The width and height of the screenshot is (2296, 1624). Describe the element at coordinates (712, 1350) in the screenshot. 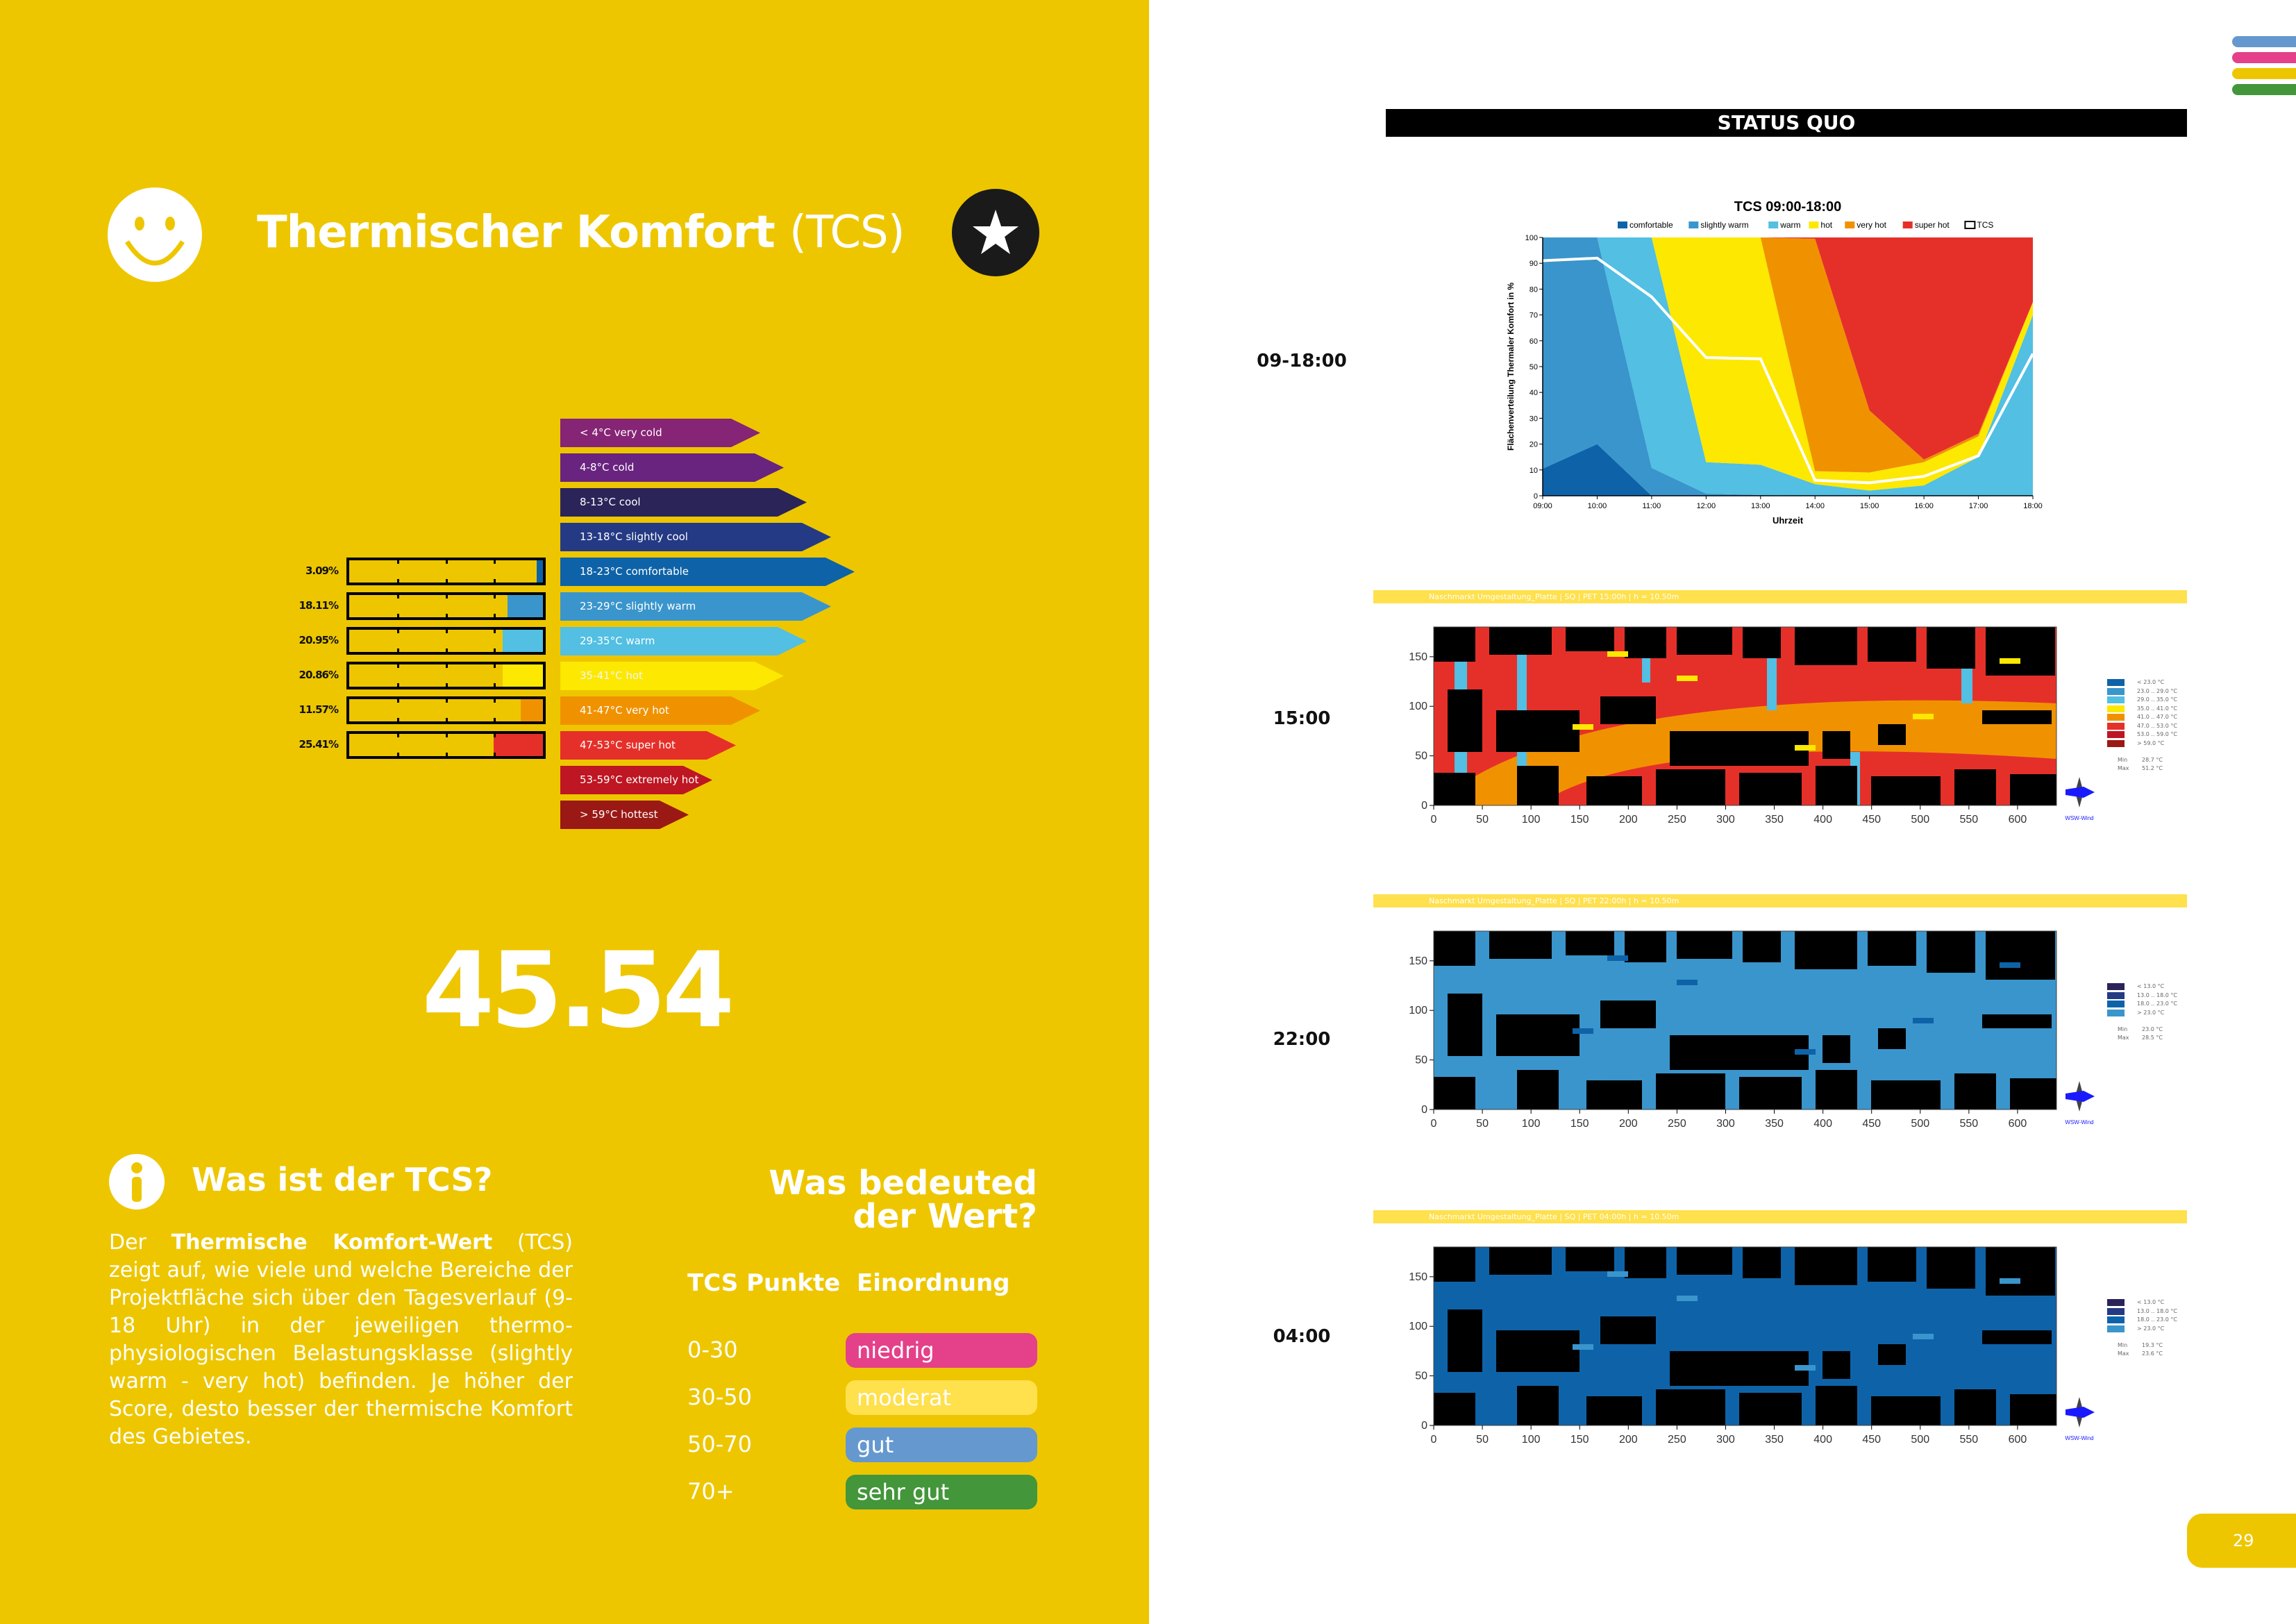

I see `score-range: 0-30` at that location.